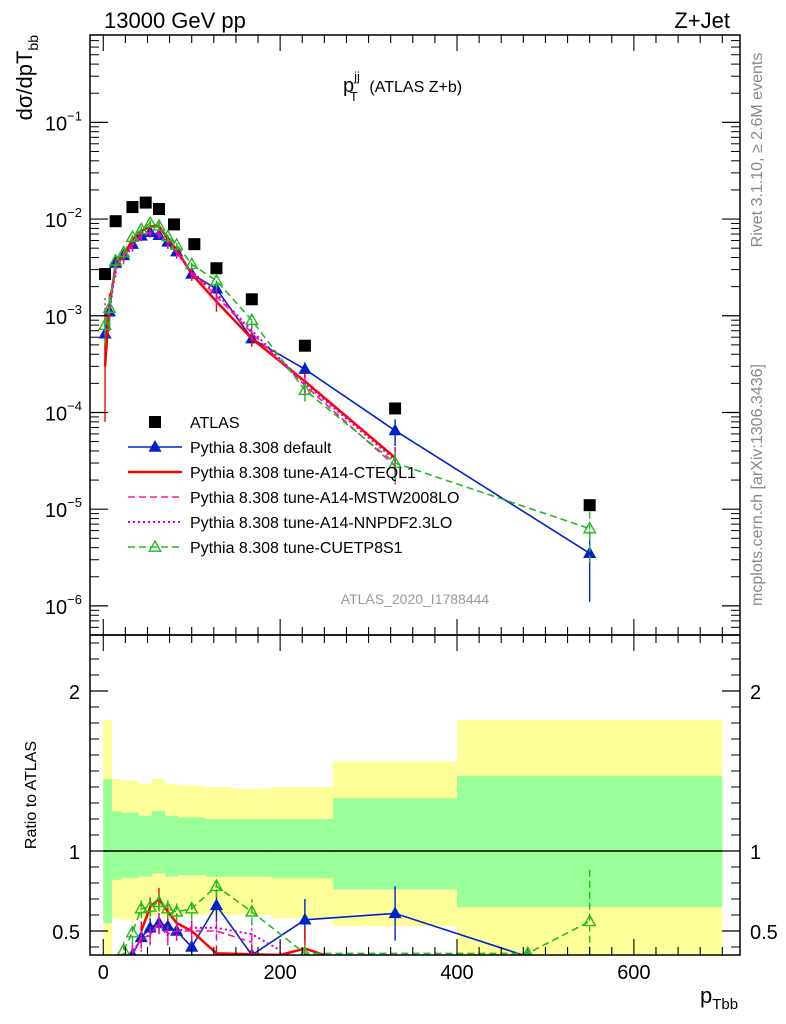  What do you see at coordinates (31, 795) in the screenshot?
I see `ratio-ylabel: Ratio to ATLAS` at bounding box center [31, 795].